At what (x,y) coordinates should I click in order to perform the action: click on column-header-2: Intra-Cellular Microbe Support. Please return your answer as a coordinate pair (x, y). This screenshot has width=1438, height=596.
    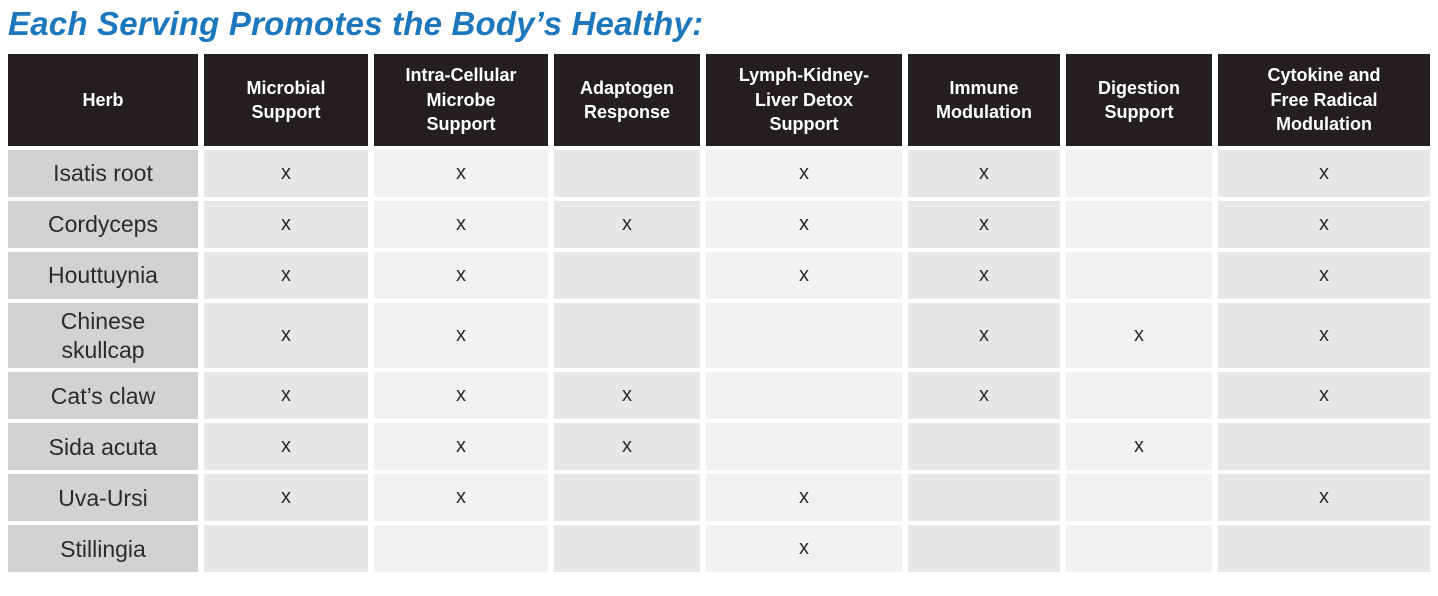
    Looking at the image, I should click on (461, 99).